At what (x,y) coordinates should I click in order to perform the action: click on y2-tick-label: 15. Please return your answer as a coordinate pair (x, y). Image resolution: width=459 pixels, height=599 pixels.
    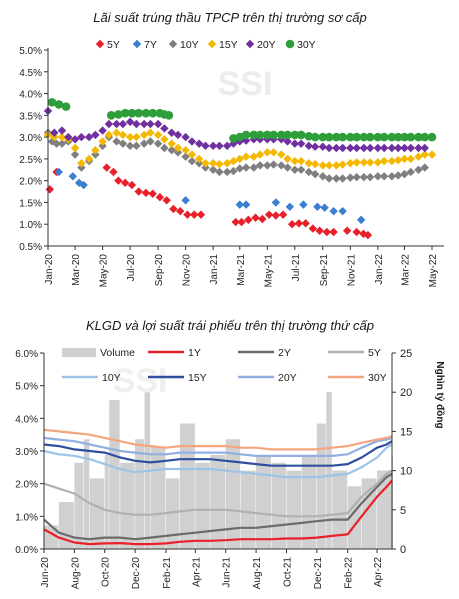
    Looking at the image, I should click on (406, 432).